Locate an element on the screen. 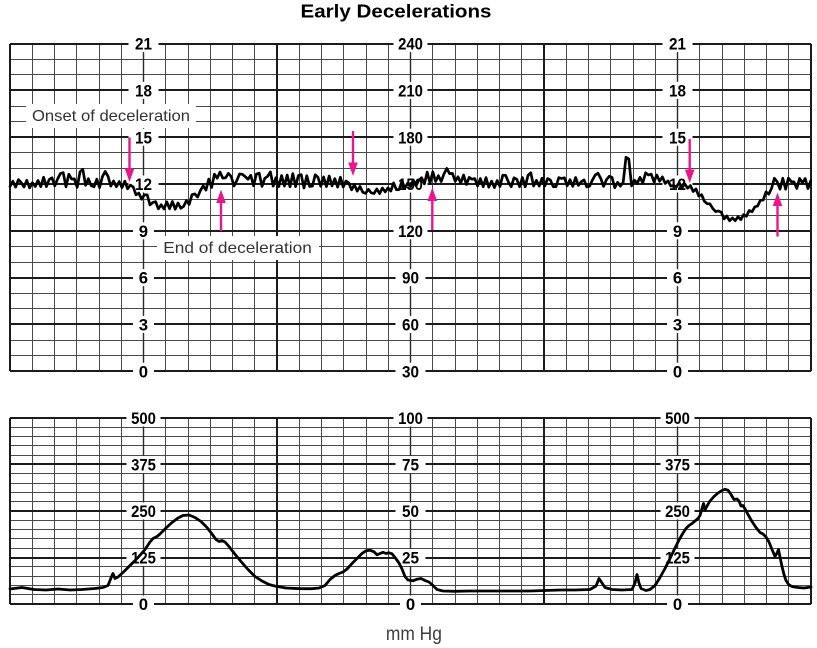 The image size is (817, 648). svg-text: 120 is located at coordinates (410, 231).